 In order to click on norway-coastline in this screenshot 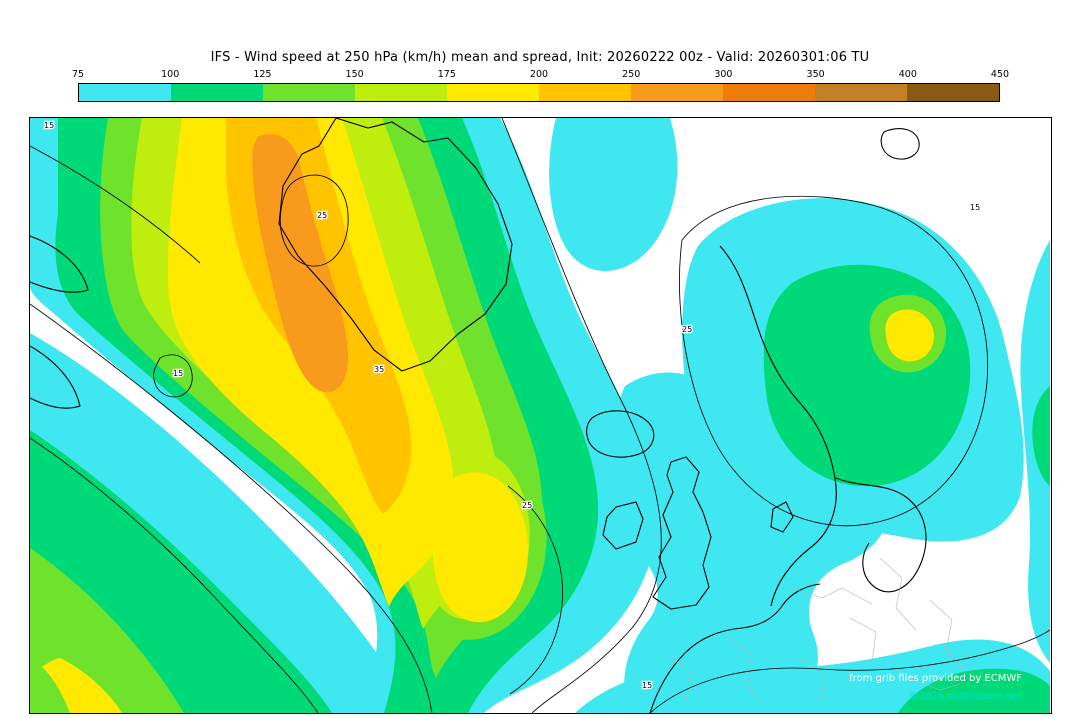, I will do `click(778, 426)`.